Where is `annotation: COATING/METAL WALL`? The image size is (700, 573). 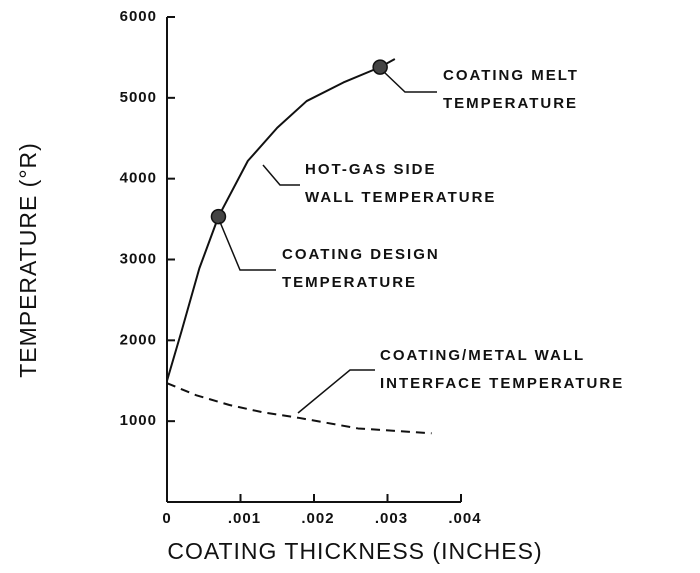 annotation: COATING/METAL WALL is located at coordinates (482, 355).